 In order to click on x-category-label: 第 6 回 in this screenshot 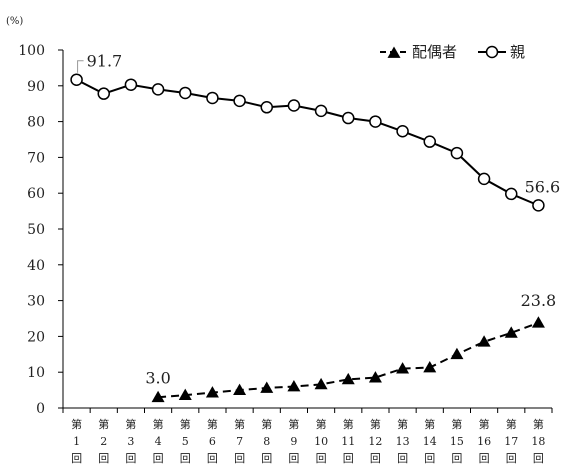, I will do `click(212, 441)`.